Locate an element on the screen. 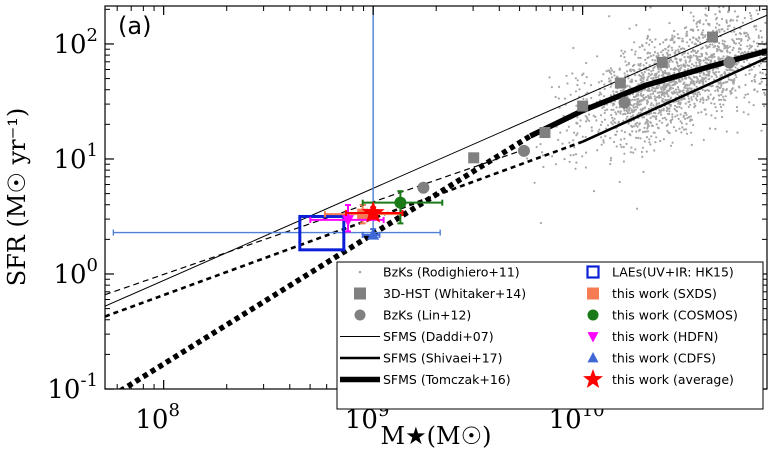 This screenshot has width=772, height=464. legend-right-entry: this work (SXDS) is located at coordinates (652, 293).